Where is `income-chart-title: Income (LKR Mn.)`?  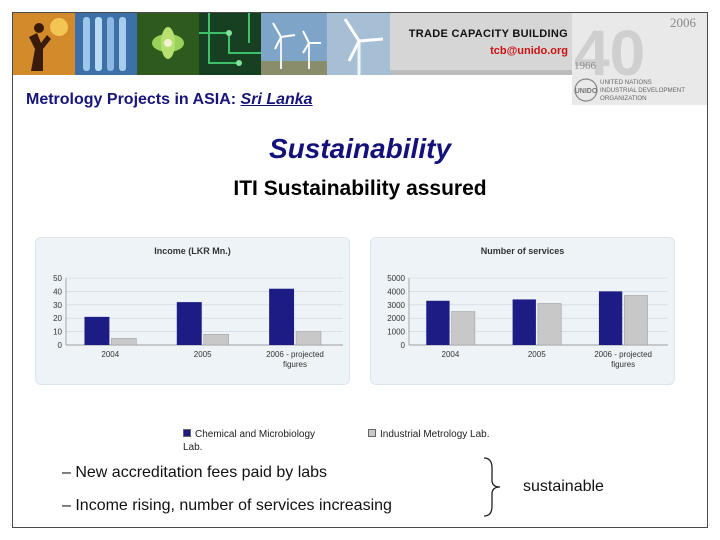 income-chart-title: Income (LKR Mn.) is located at coordinates (192, 251).